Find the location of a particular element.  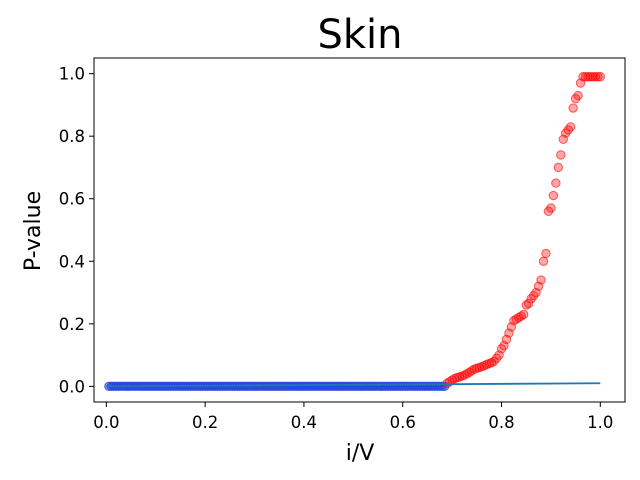

x-tick-label: 0.8 is located at coordinates (501, 422).